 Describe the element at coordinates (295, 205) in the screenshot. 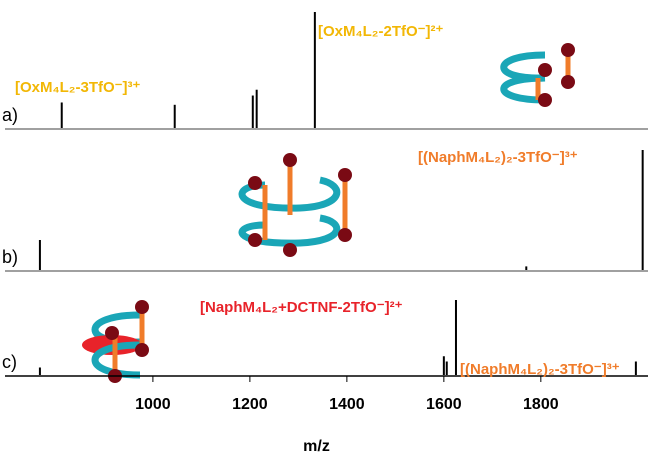

I see `dimer-cage-icon` at that location.